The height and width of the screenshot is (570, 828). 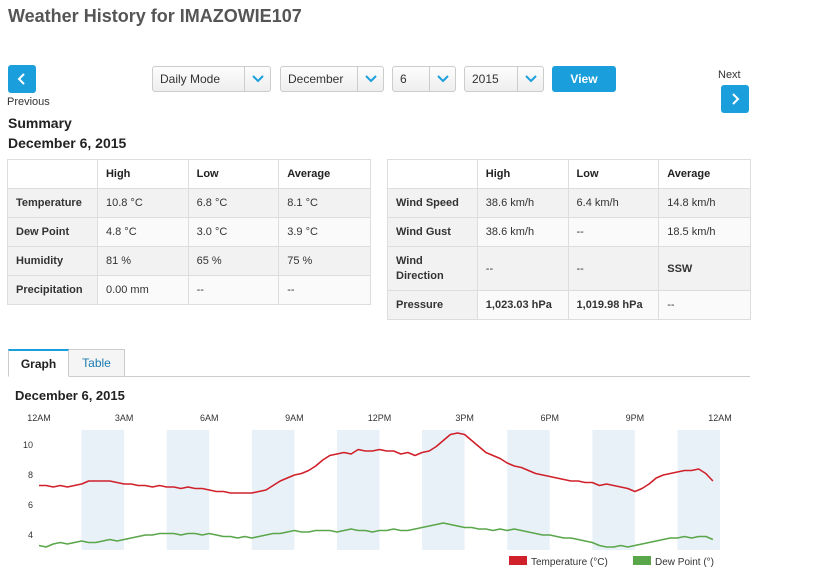 I want to click on table-row: Precipitation 0.00 mm -- --, so click(x=189, y=290).